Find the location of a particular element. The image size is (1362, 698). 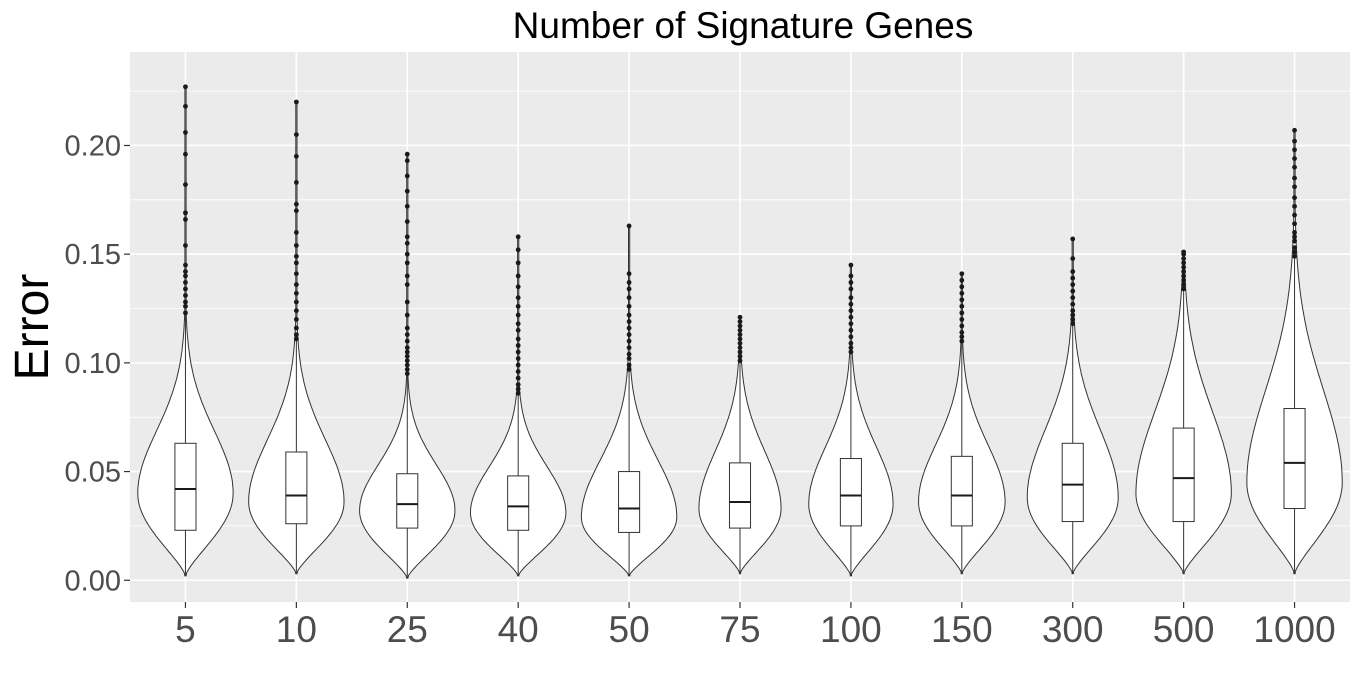

y-axis-label: Error is located at coordinates (32, 327).